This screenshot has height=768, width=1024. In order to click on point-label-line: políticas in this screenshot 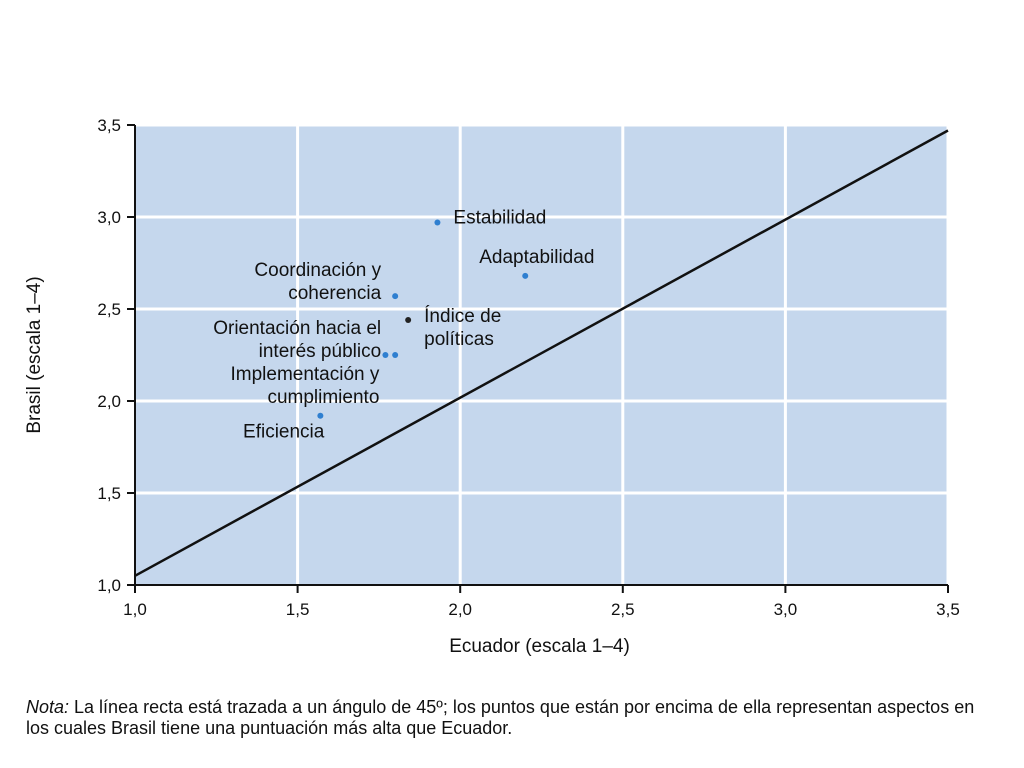, I will do `click(459, 339)`.